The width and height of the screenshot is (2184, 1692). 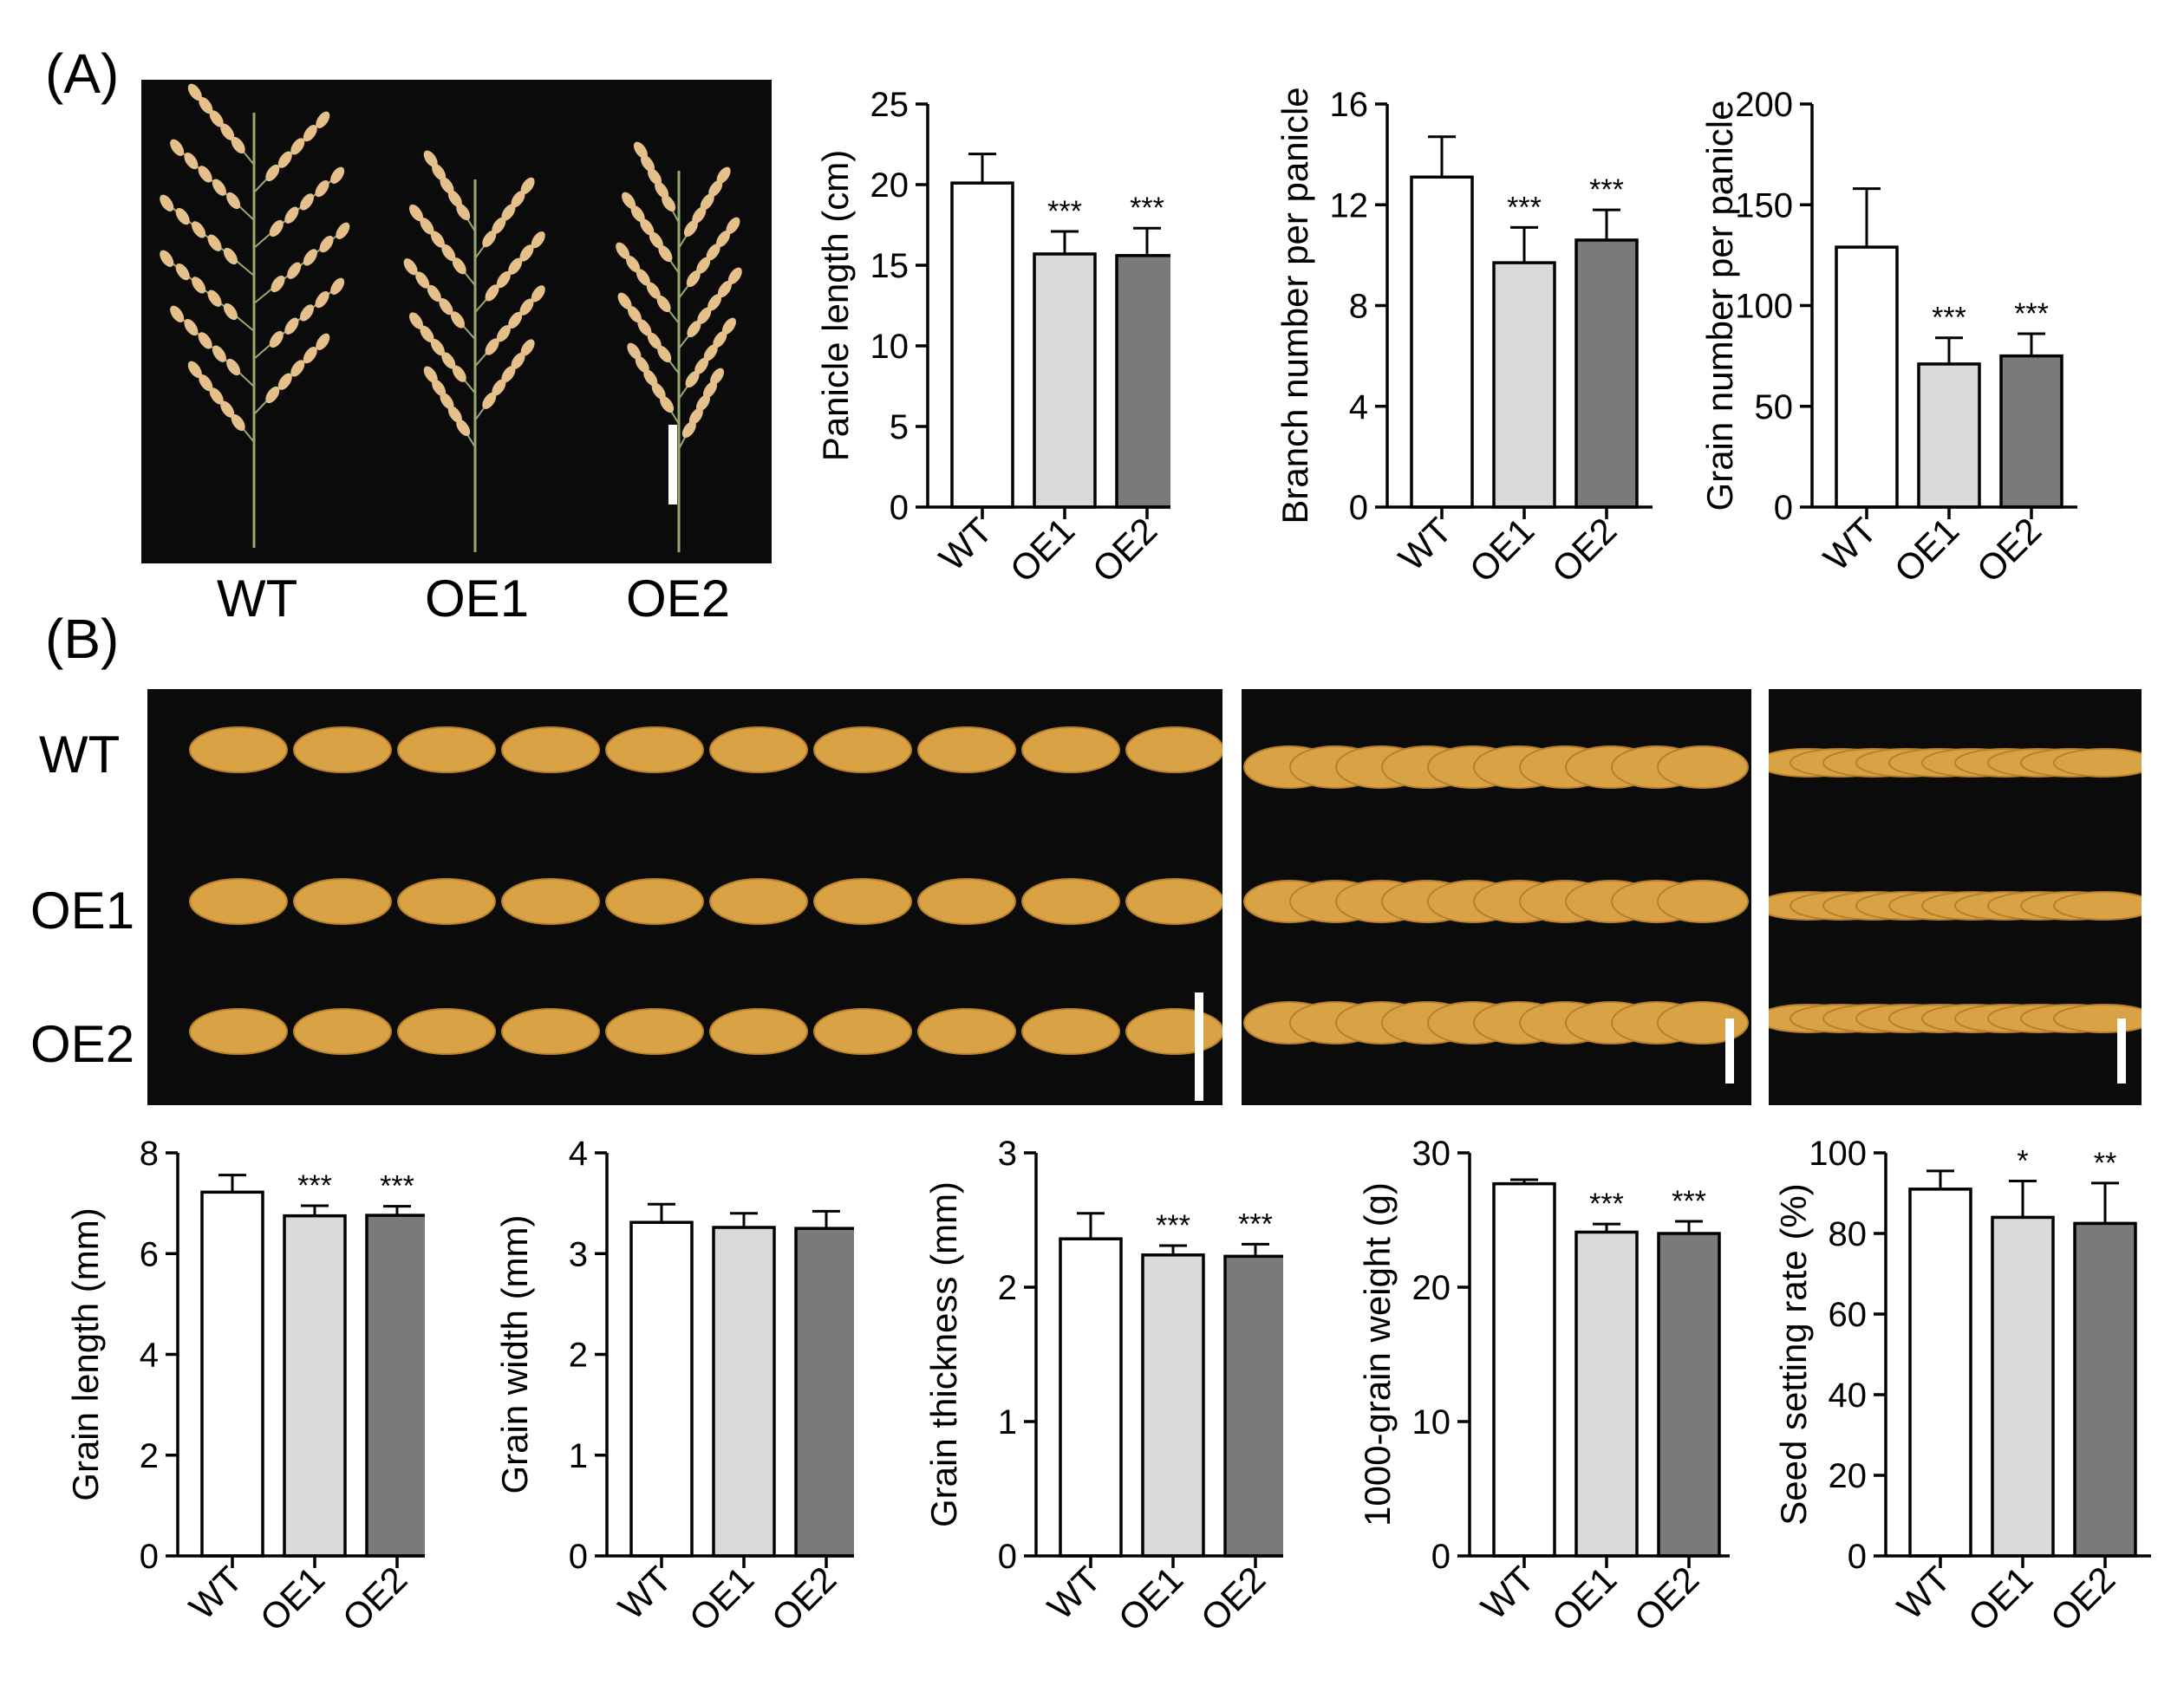 What do you see at coordinates (899, 427) in the screenshot?
I see `y-tick-label: 5` at bounding box center [899, 427].